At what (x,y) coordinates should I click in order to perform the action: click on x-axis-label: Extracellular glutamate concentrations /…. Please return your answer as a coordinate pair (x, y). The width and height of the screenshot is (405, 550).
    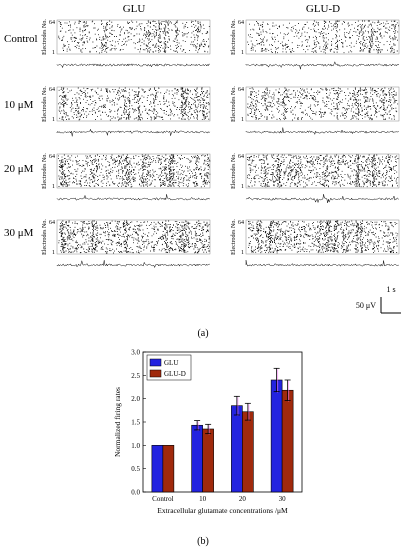
    Looking at the image, I should click on (222, 510).